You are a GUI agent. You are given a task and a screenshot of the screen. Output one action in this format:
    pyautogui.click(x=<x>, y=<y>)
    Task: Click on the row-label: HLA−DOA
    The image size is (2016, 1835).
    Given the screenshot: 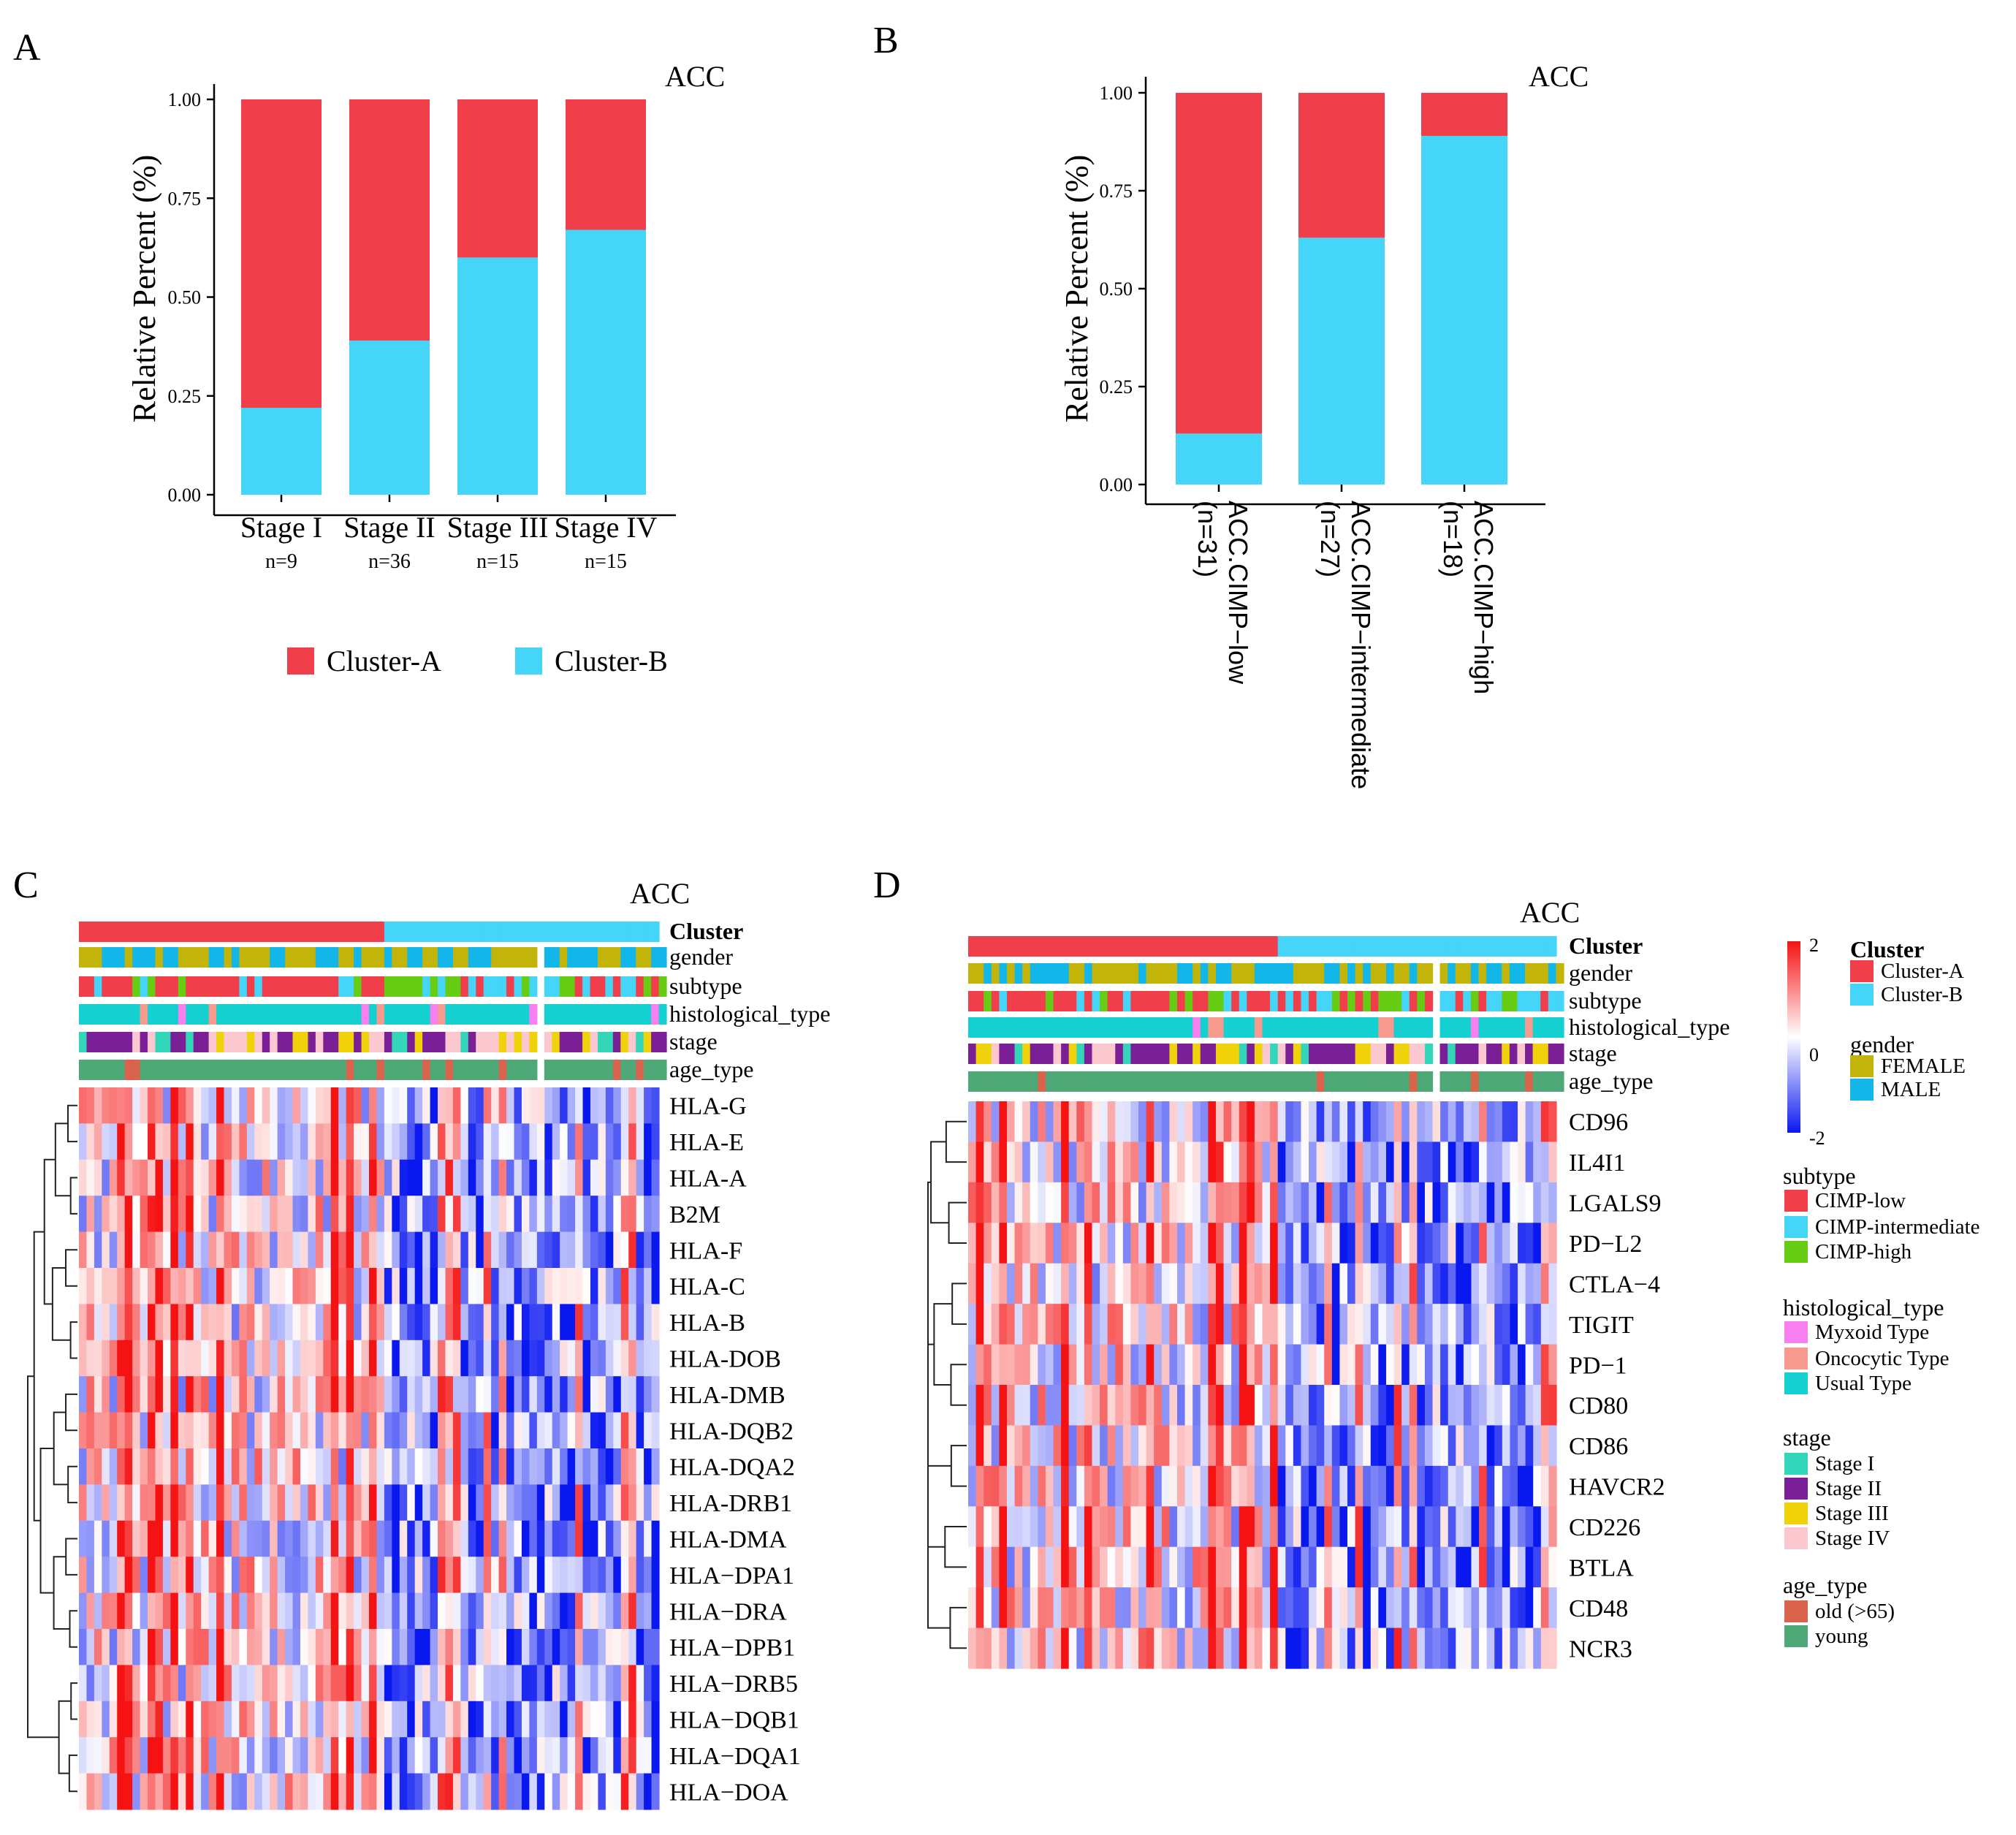 What is the action you would take?
    pyautogui.click(x=728, y=1792)
    